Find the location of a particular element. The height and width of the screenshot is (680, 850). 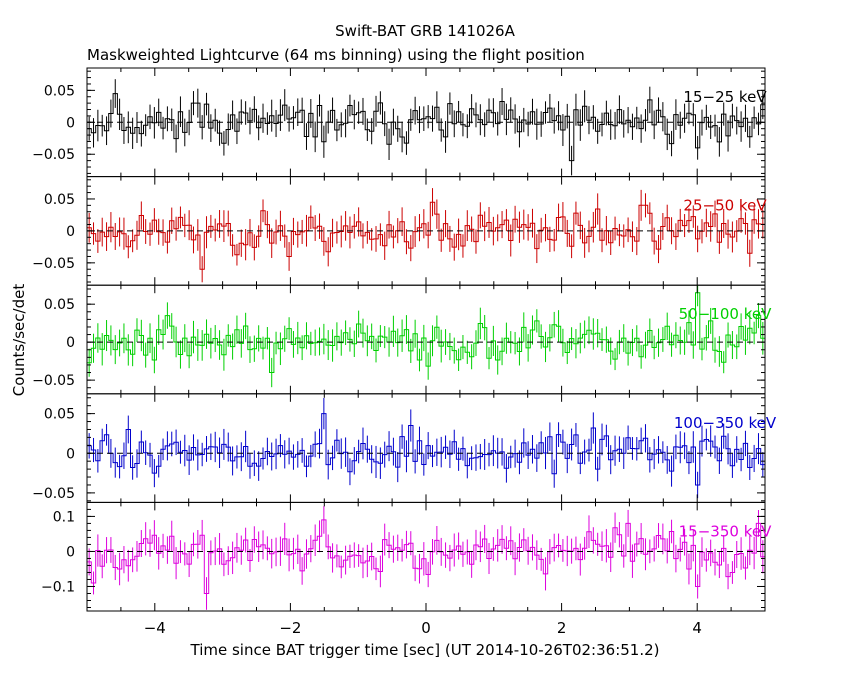

x-tick-label: 2 is located at coordinates (562, 628).